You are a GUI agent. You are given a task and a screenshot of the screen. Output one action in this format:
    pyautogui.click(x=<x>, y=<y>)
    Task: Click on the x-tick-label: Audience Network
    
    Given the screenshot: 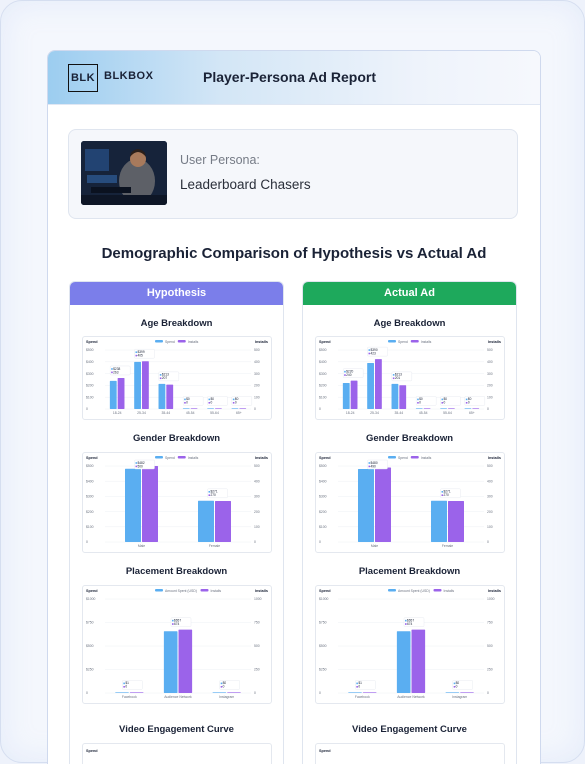 What is the action you would take?
    pyautogui.click(x=178, y=697)
    